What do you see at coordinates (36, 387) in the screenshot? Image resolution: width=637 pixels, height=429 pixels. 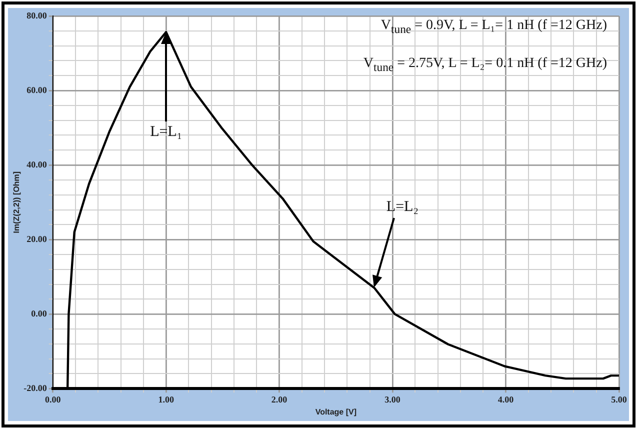 I see `y-tick-label: -20.00` at bounding box center [36, 387].